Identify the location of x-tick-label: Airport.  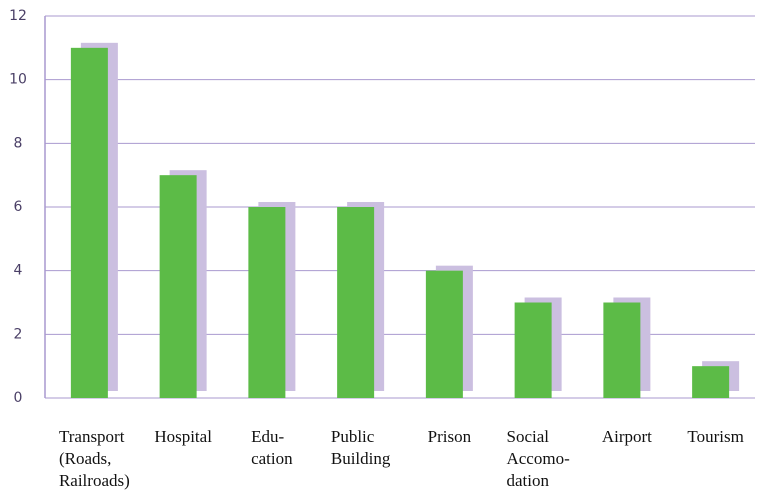
(627, 436).